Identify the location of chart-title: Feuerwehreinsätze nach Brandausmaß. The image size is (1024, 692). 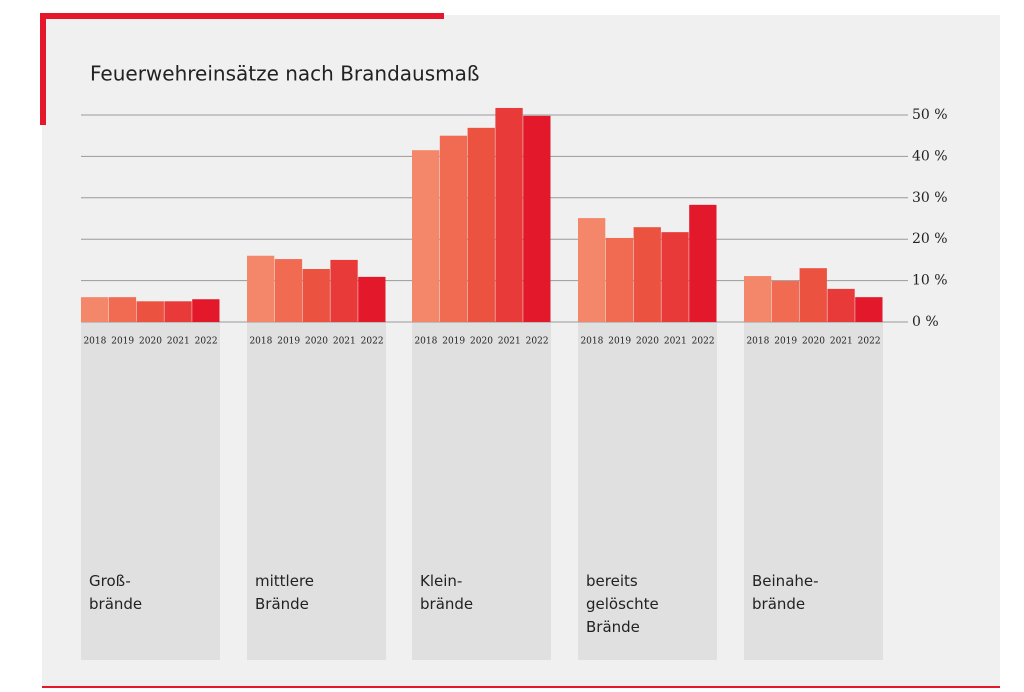
(284, 74).